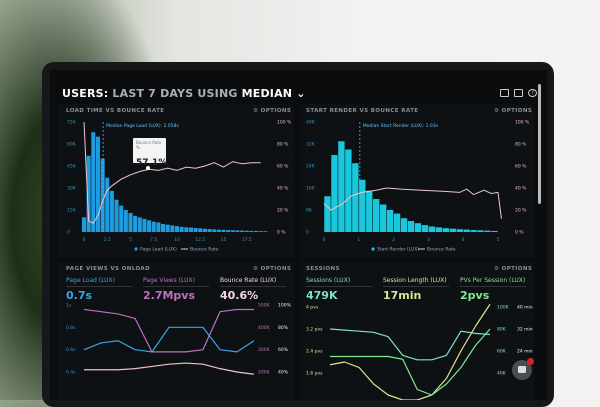 The height and width of the screenshot is (407, 600). What do you see at coordinates (521, 167) in the screenshot?
I see `y2-tick-label: 60 %` at bounding box center [521, 167].